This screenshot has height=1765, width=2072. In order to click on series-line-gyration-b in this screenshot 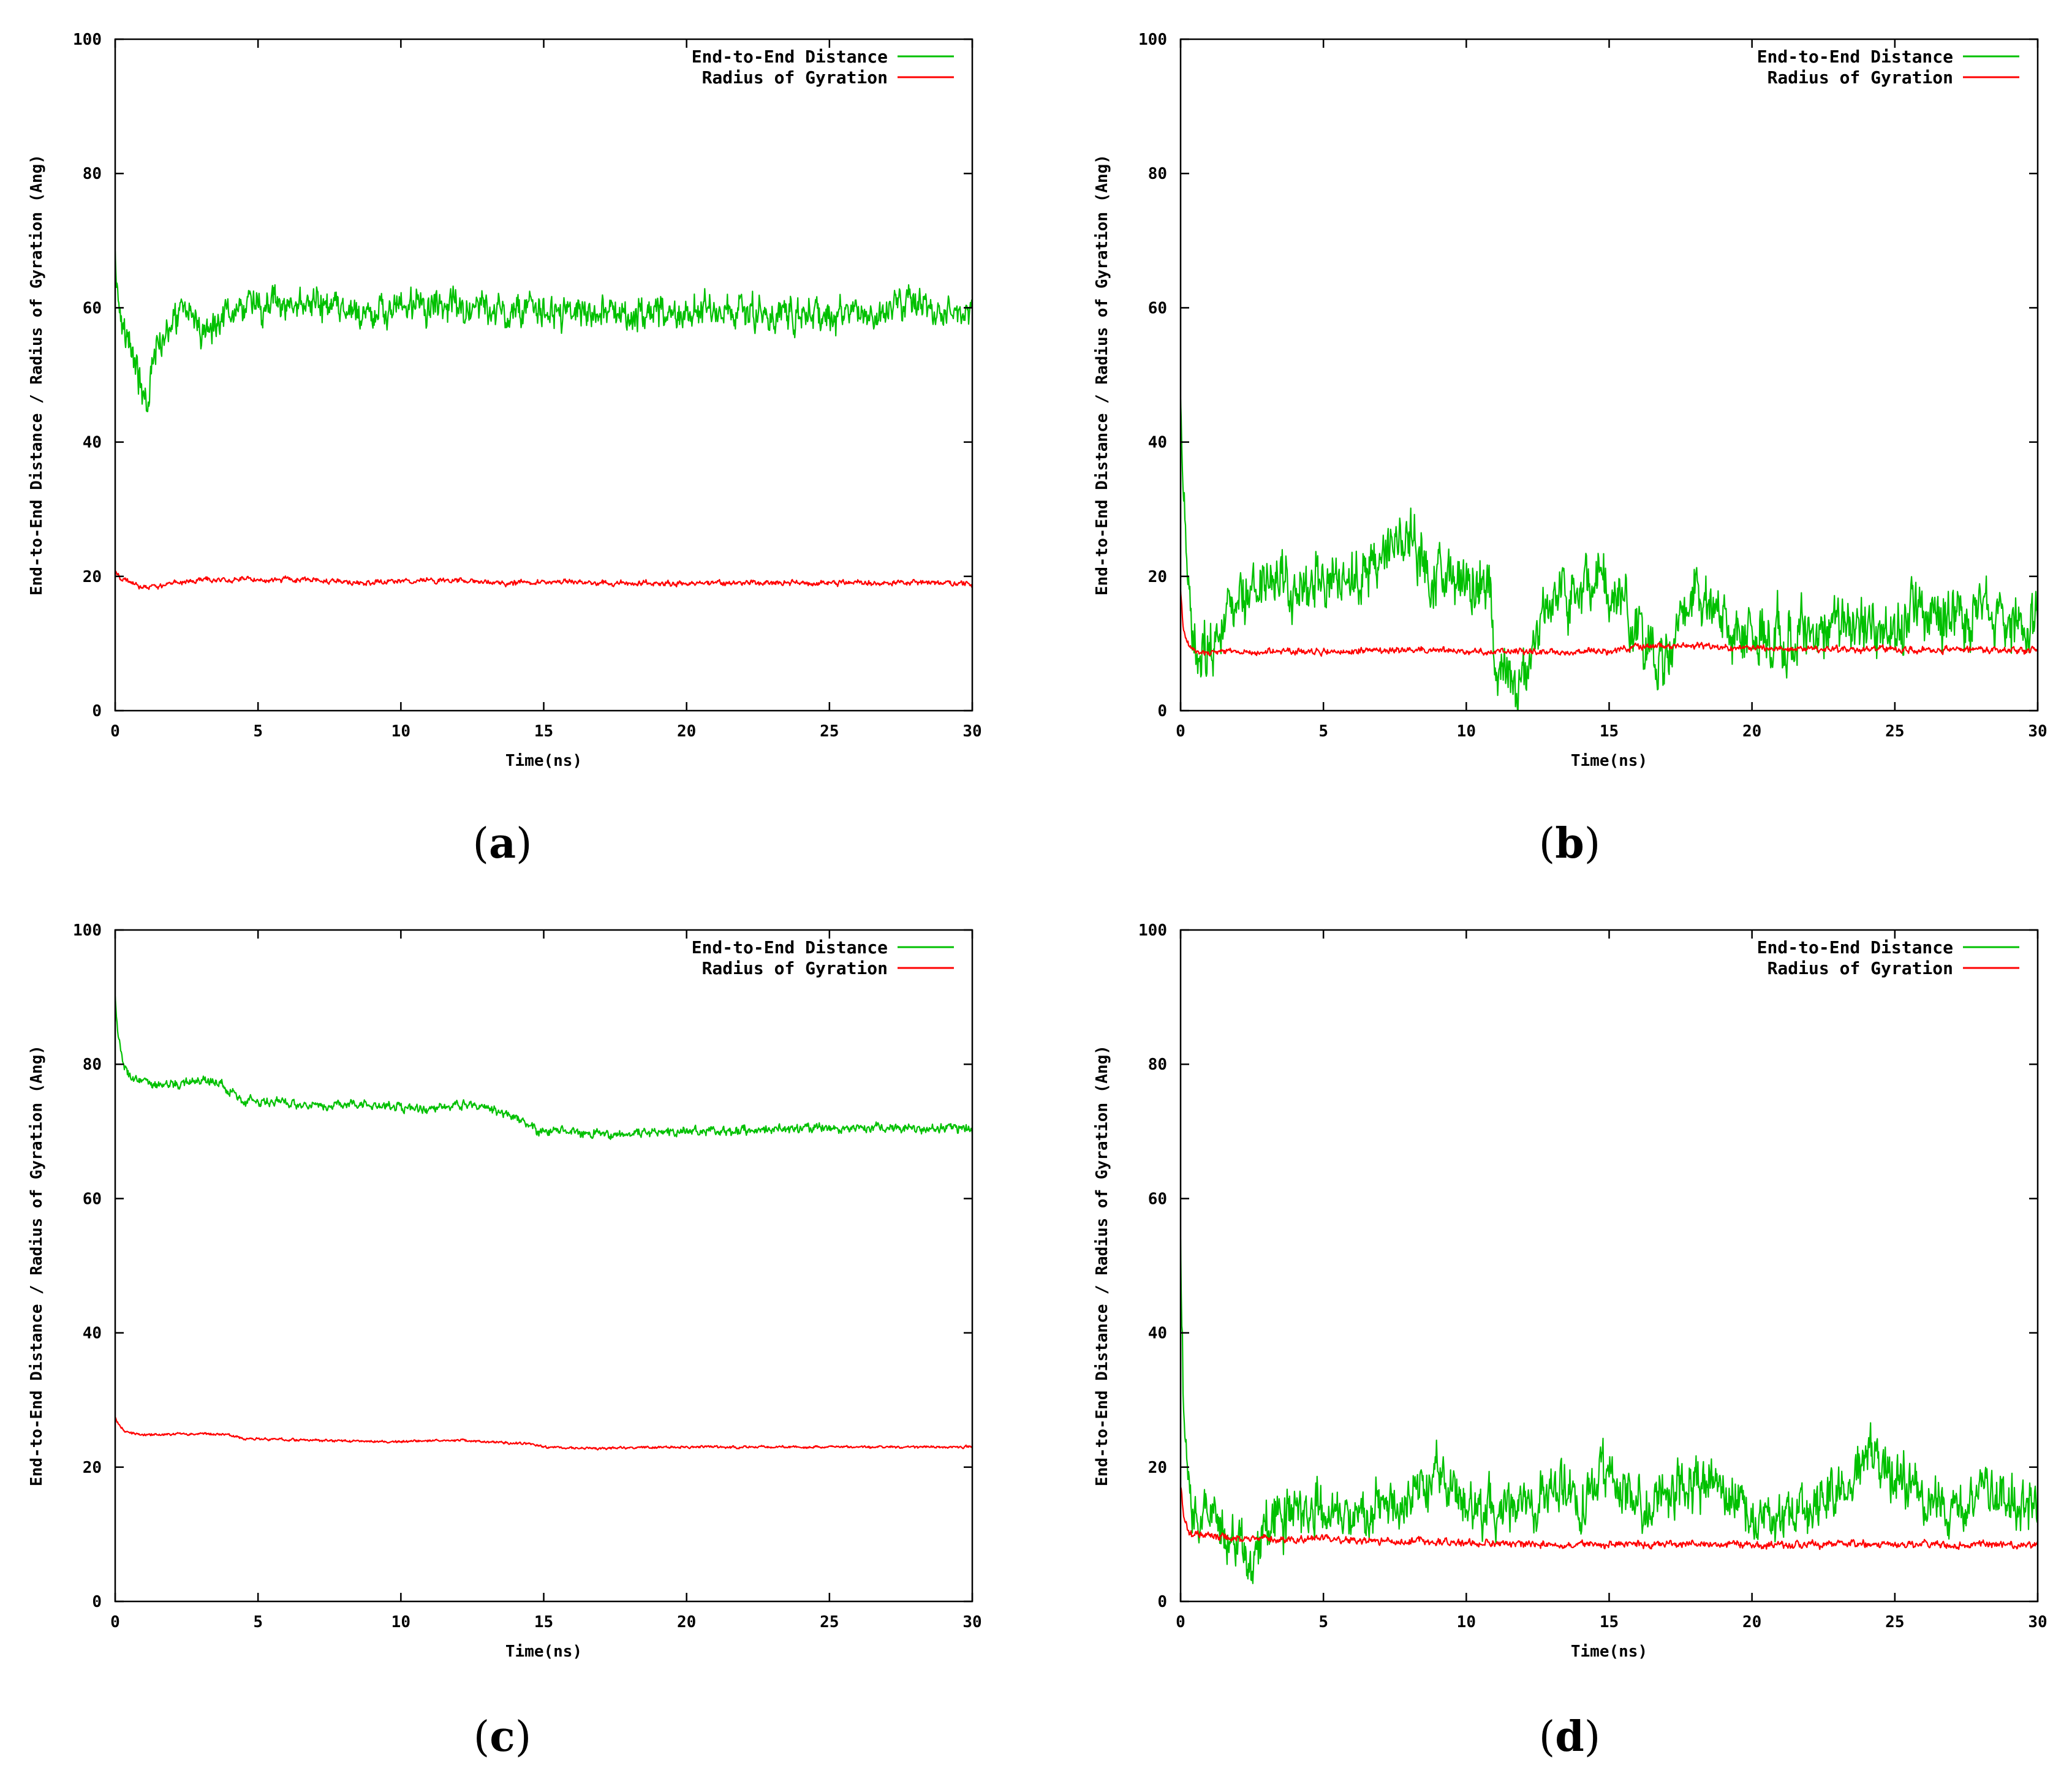, I will do `click(1609, 624)`.